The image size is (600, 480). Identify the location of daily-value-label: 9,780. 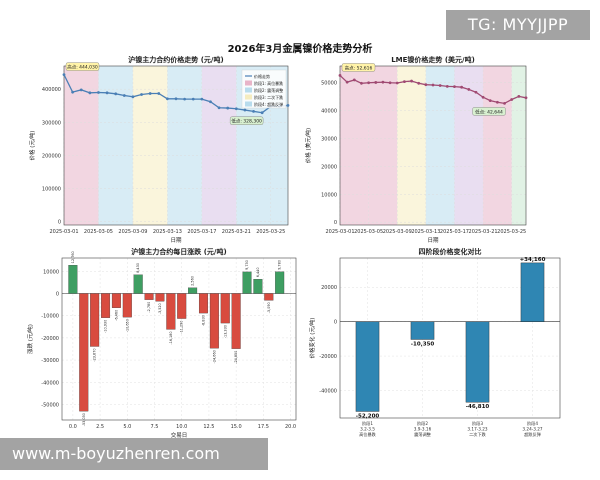
(280, 265).